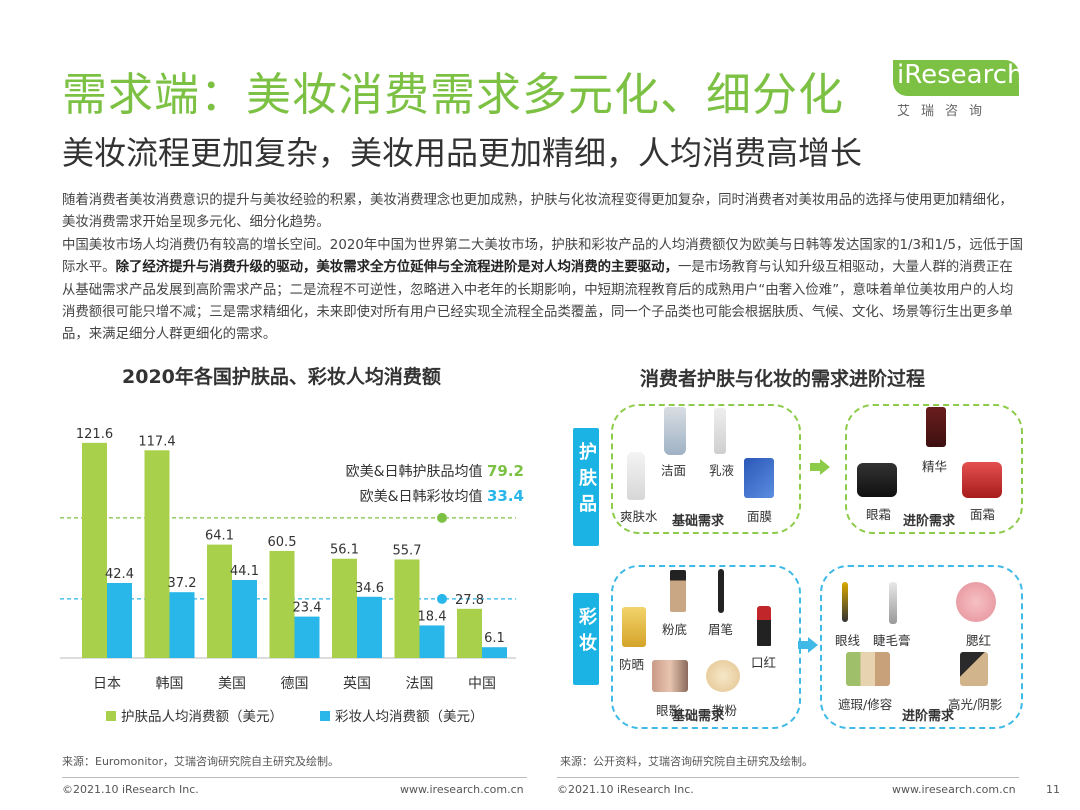 The height and width of the screenshot is (810, 1080). Describe the element at coordinates (409, 717) in the screenshot. I see `legend-label-1: 彩妆人均消费额（美元）` at that location.